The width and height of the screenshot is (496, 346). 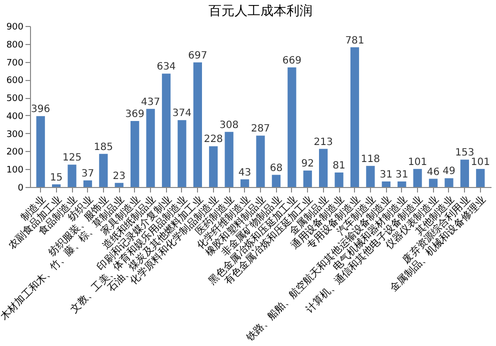 What do you see at coordinates (260, 11) in the screenshot?
I see `chart-title: 百元人工成本利润` at bounding box center [260, 11].